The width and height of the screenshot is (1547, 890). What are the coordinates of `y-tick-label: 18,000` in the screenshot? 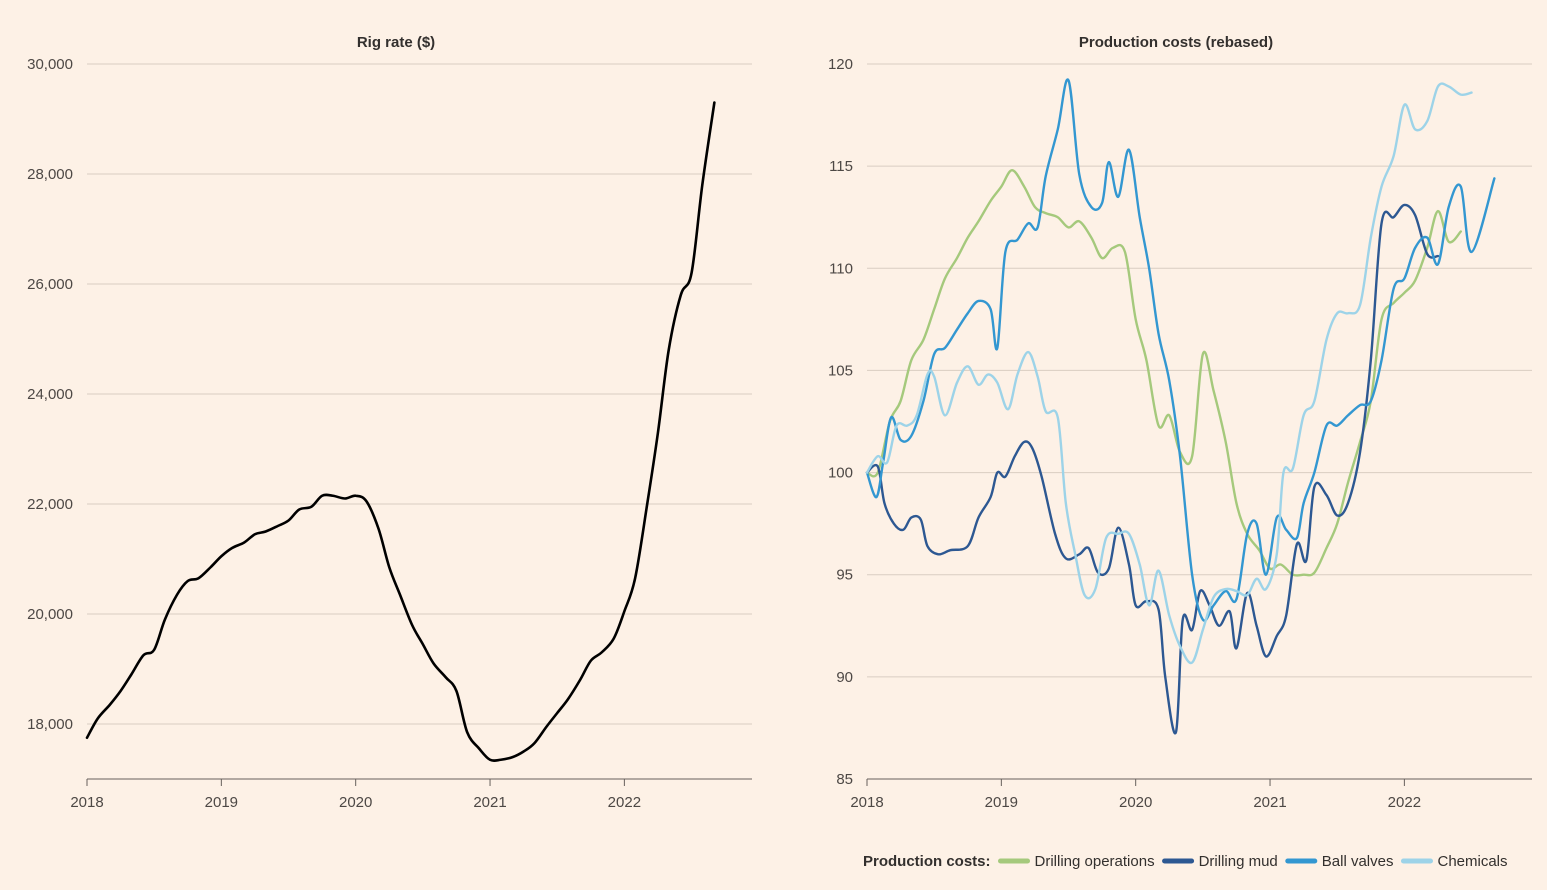 It's located at (50, 724).